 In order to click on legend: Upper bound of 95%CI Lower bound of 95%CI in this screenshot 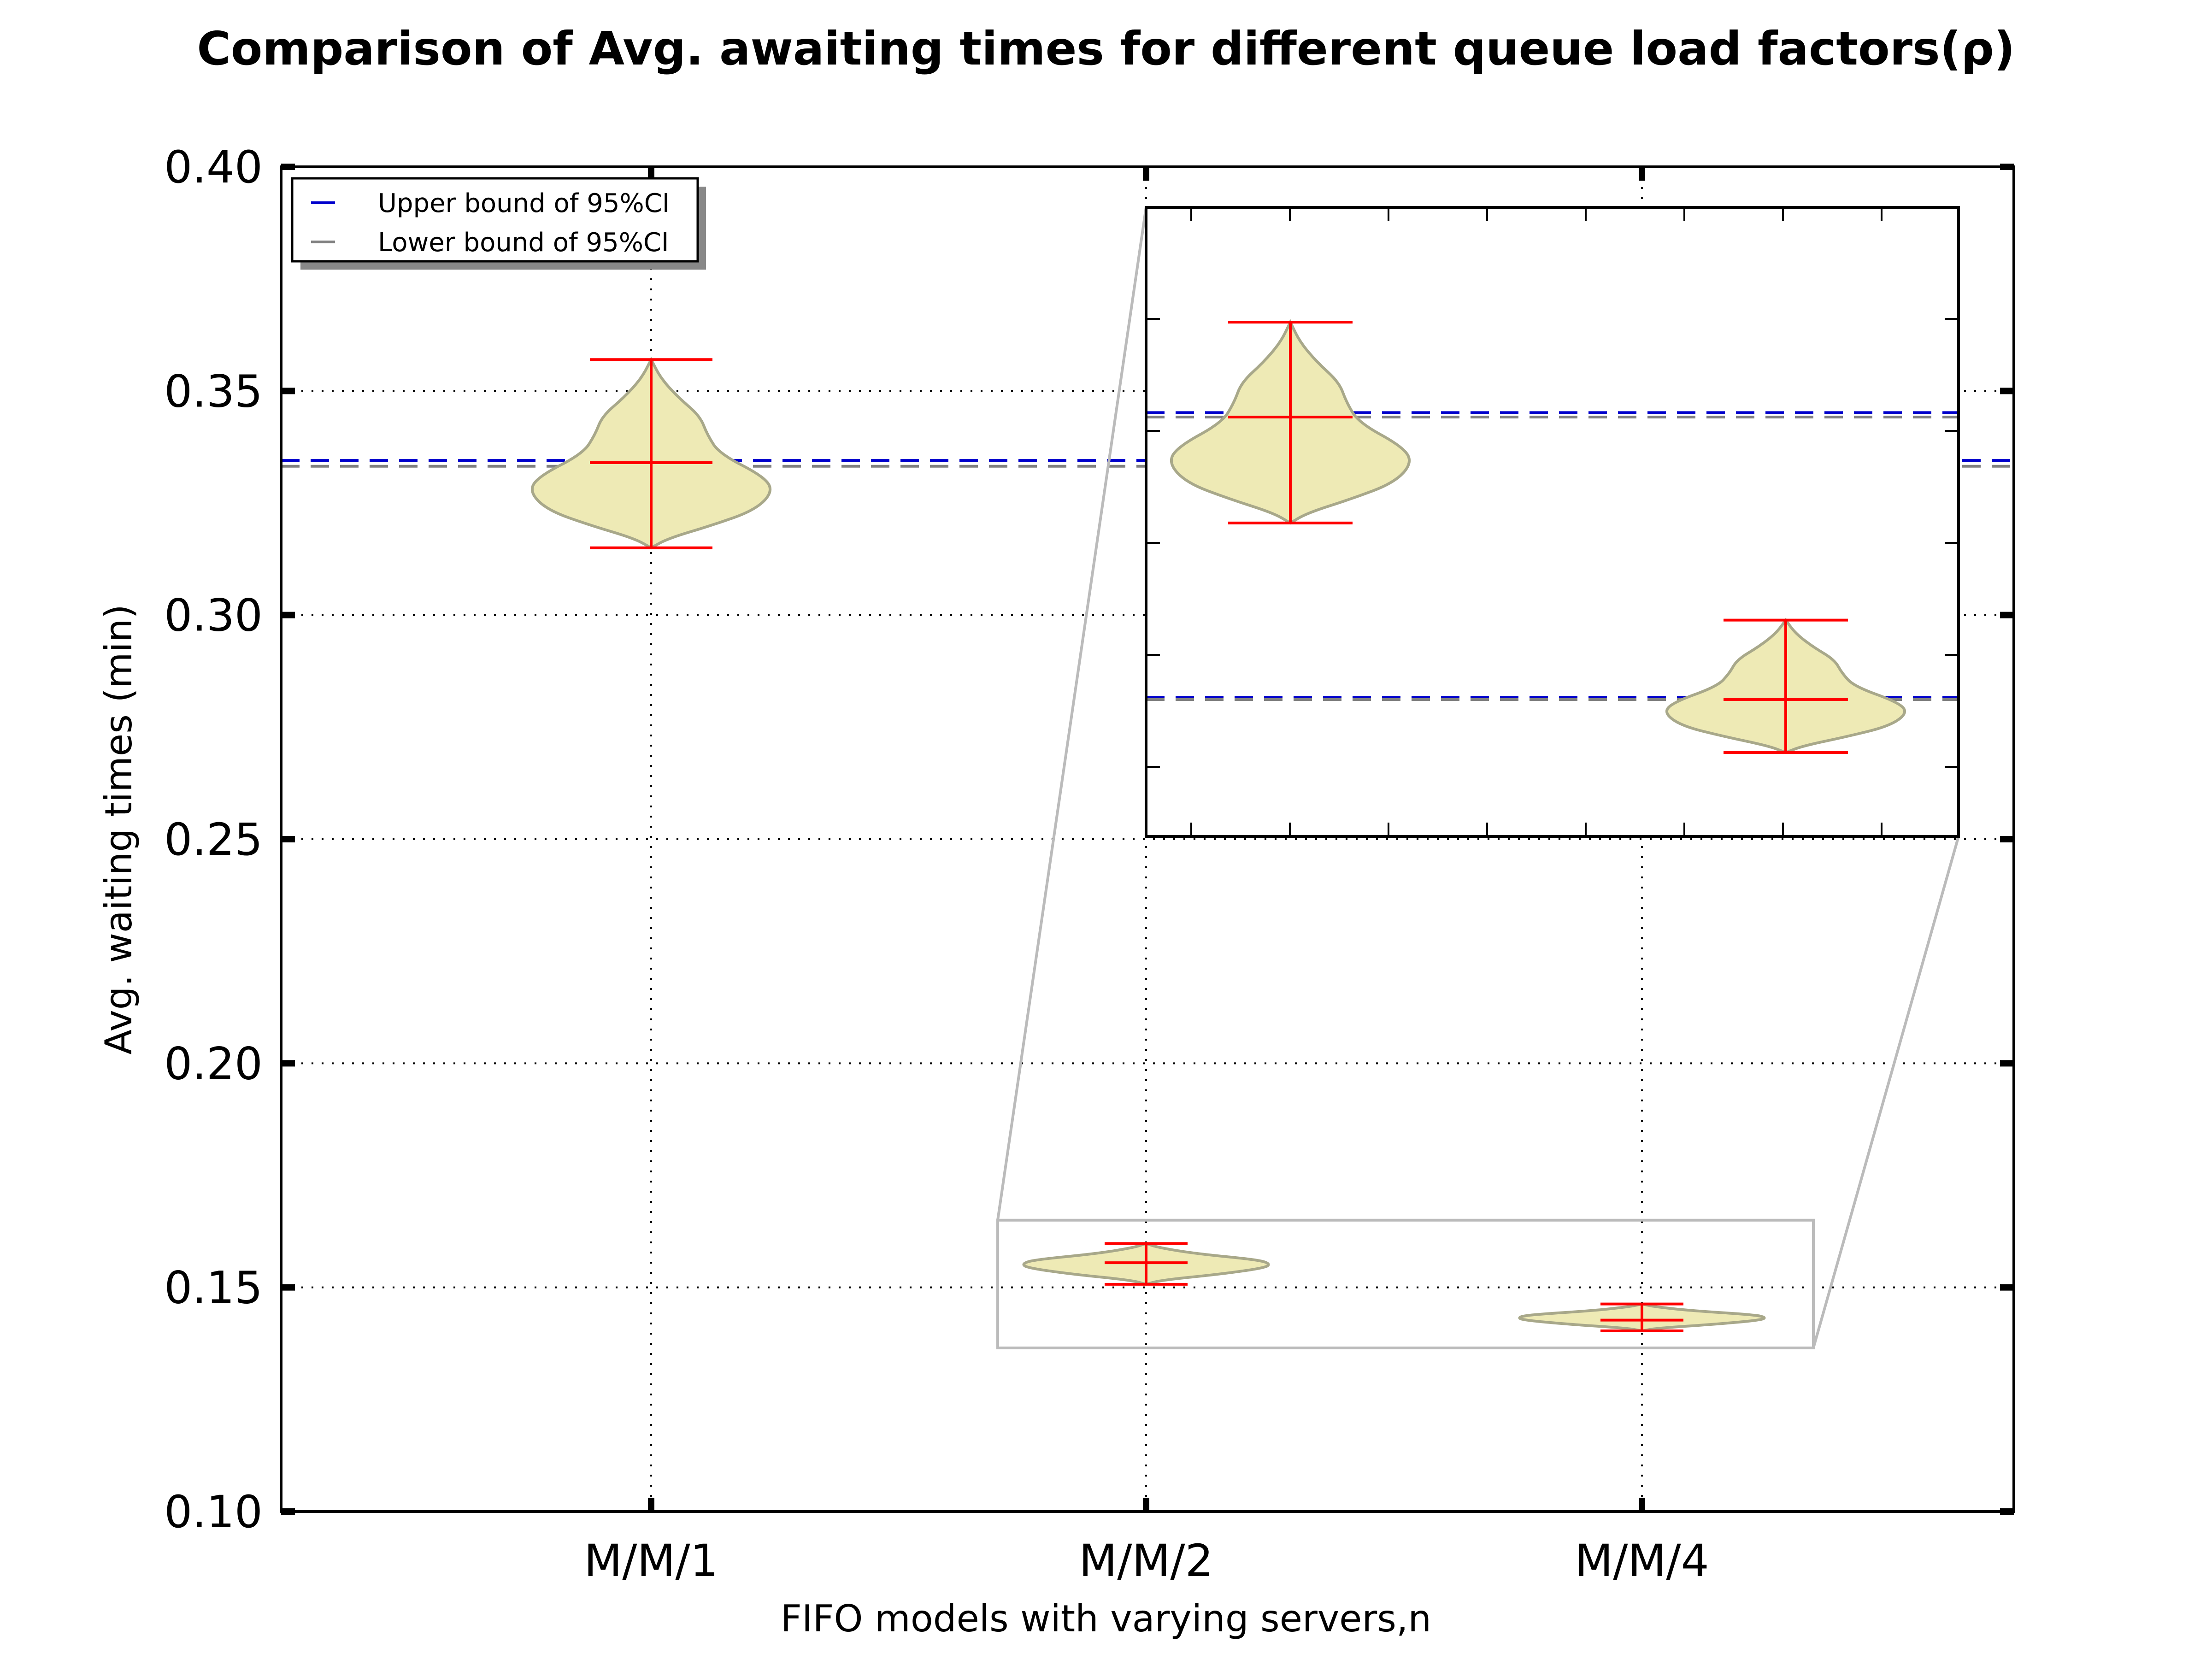, I will do `click(498, 223)`.